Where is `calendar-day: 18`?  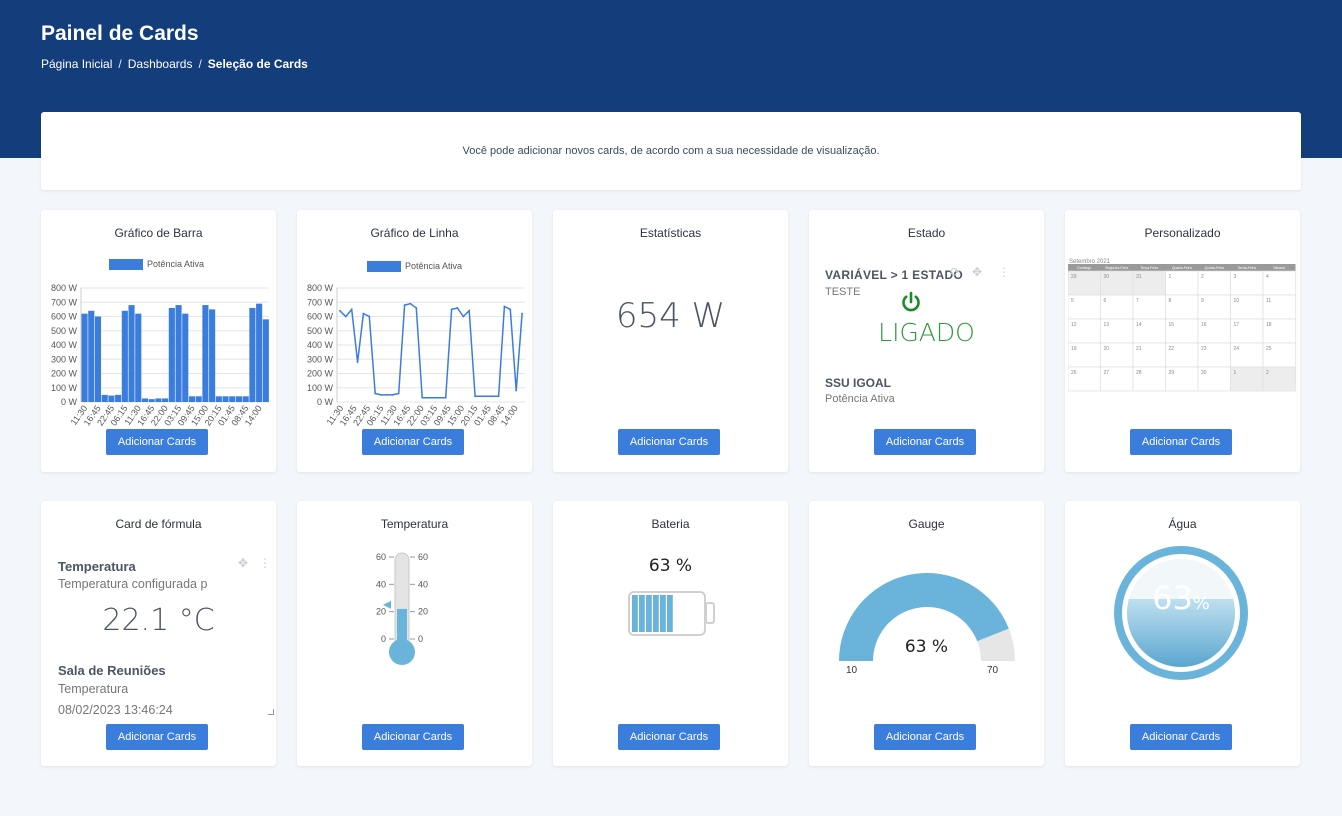
calendar-day: 18 is located at coordinates (1269, 325).